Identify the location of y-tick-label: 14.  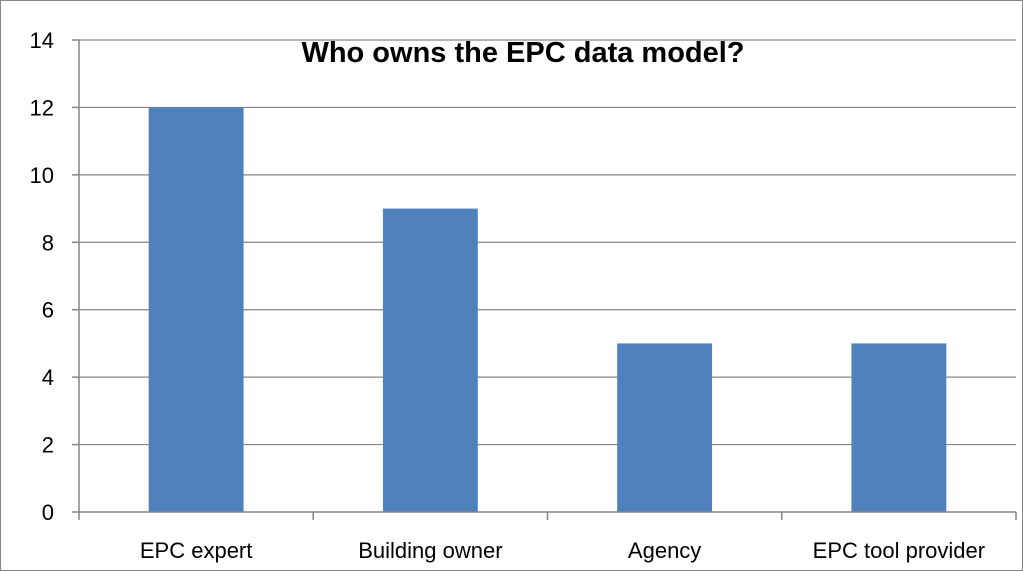
(42, 40).